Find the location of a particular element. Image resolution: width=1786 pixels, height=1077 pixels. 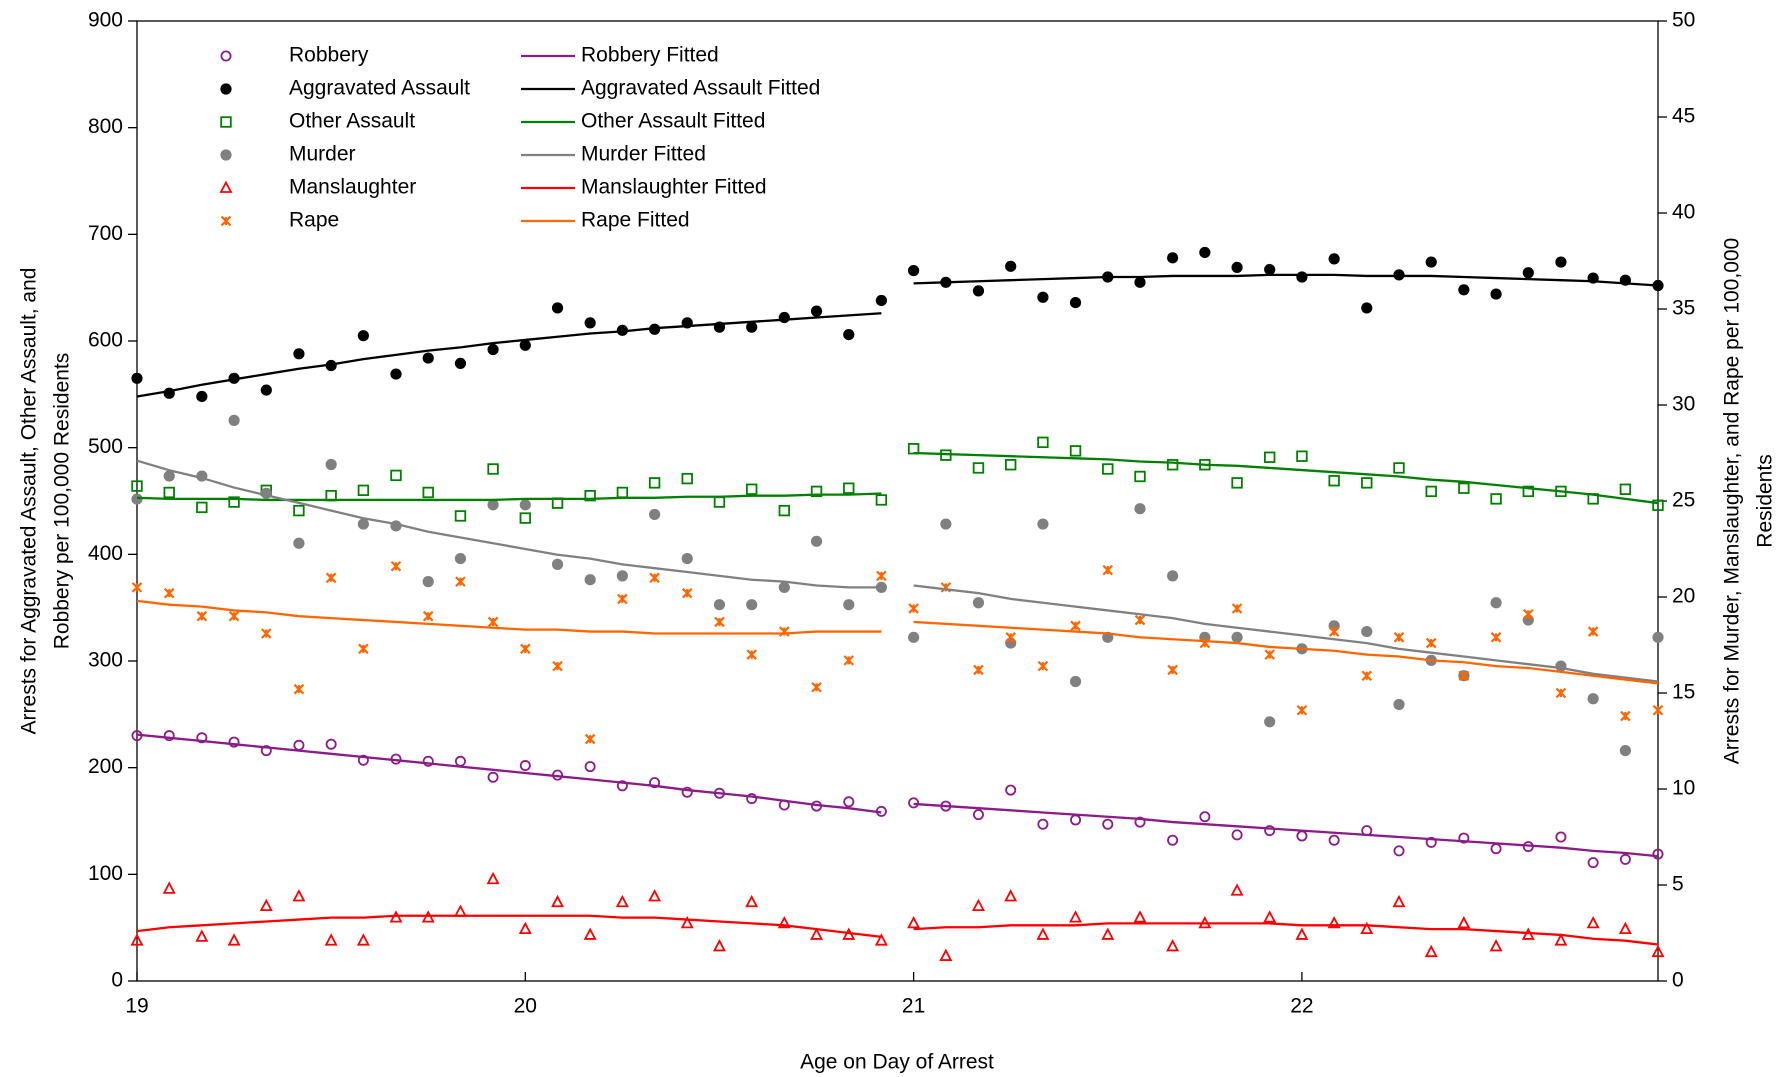

legend-label: Aggravated Assault is located at coordinates (379, 88).